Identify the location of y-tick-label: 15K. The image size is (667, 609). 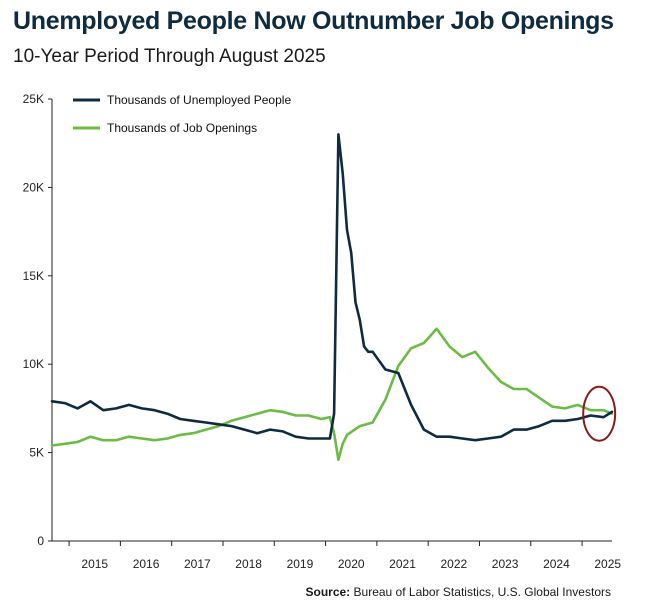
(33, 276).